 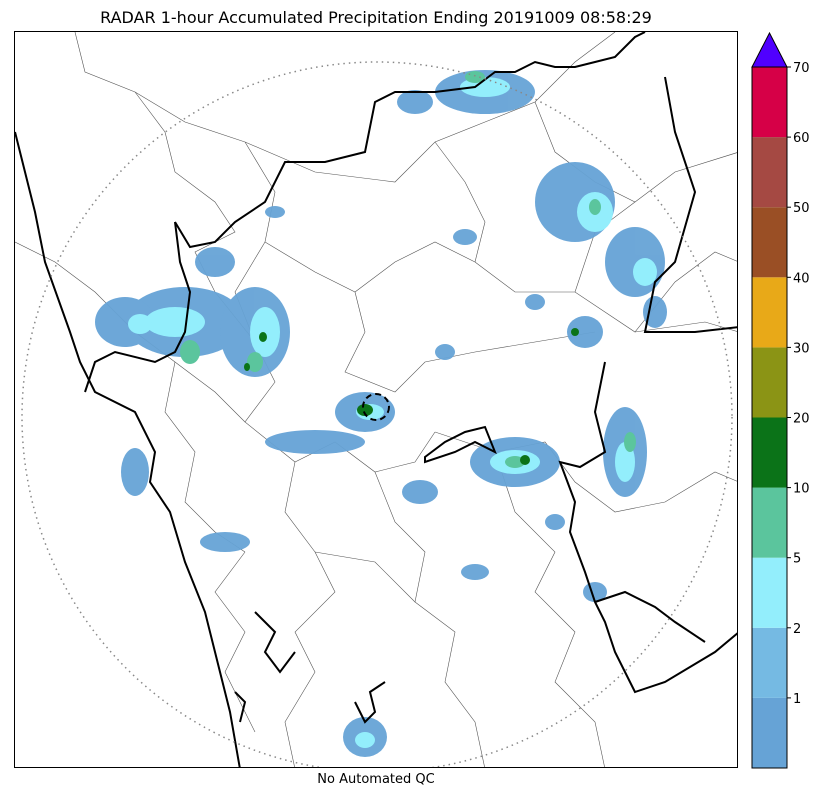 I want to click on colorbar-tick-label: 70, so click(x=801, y=68).